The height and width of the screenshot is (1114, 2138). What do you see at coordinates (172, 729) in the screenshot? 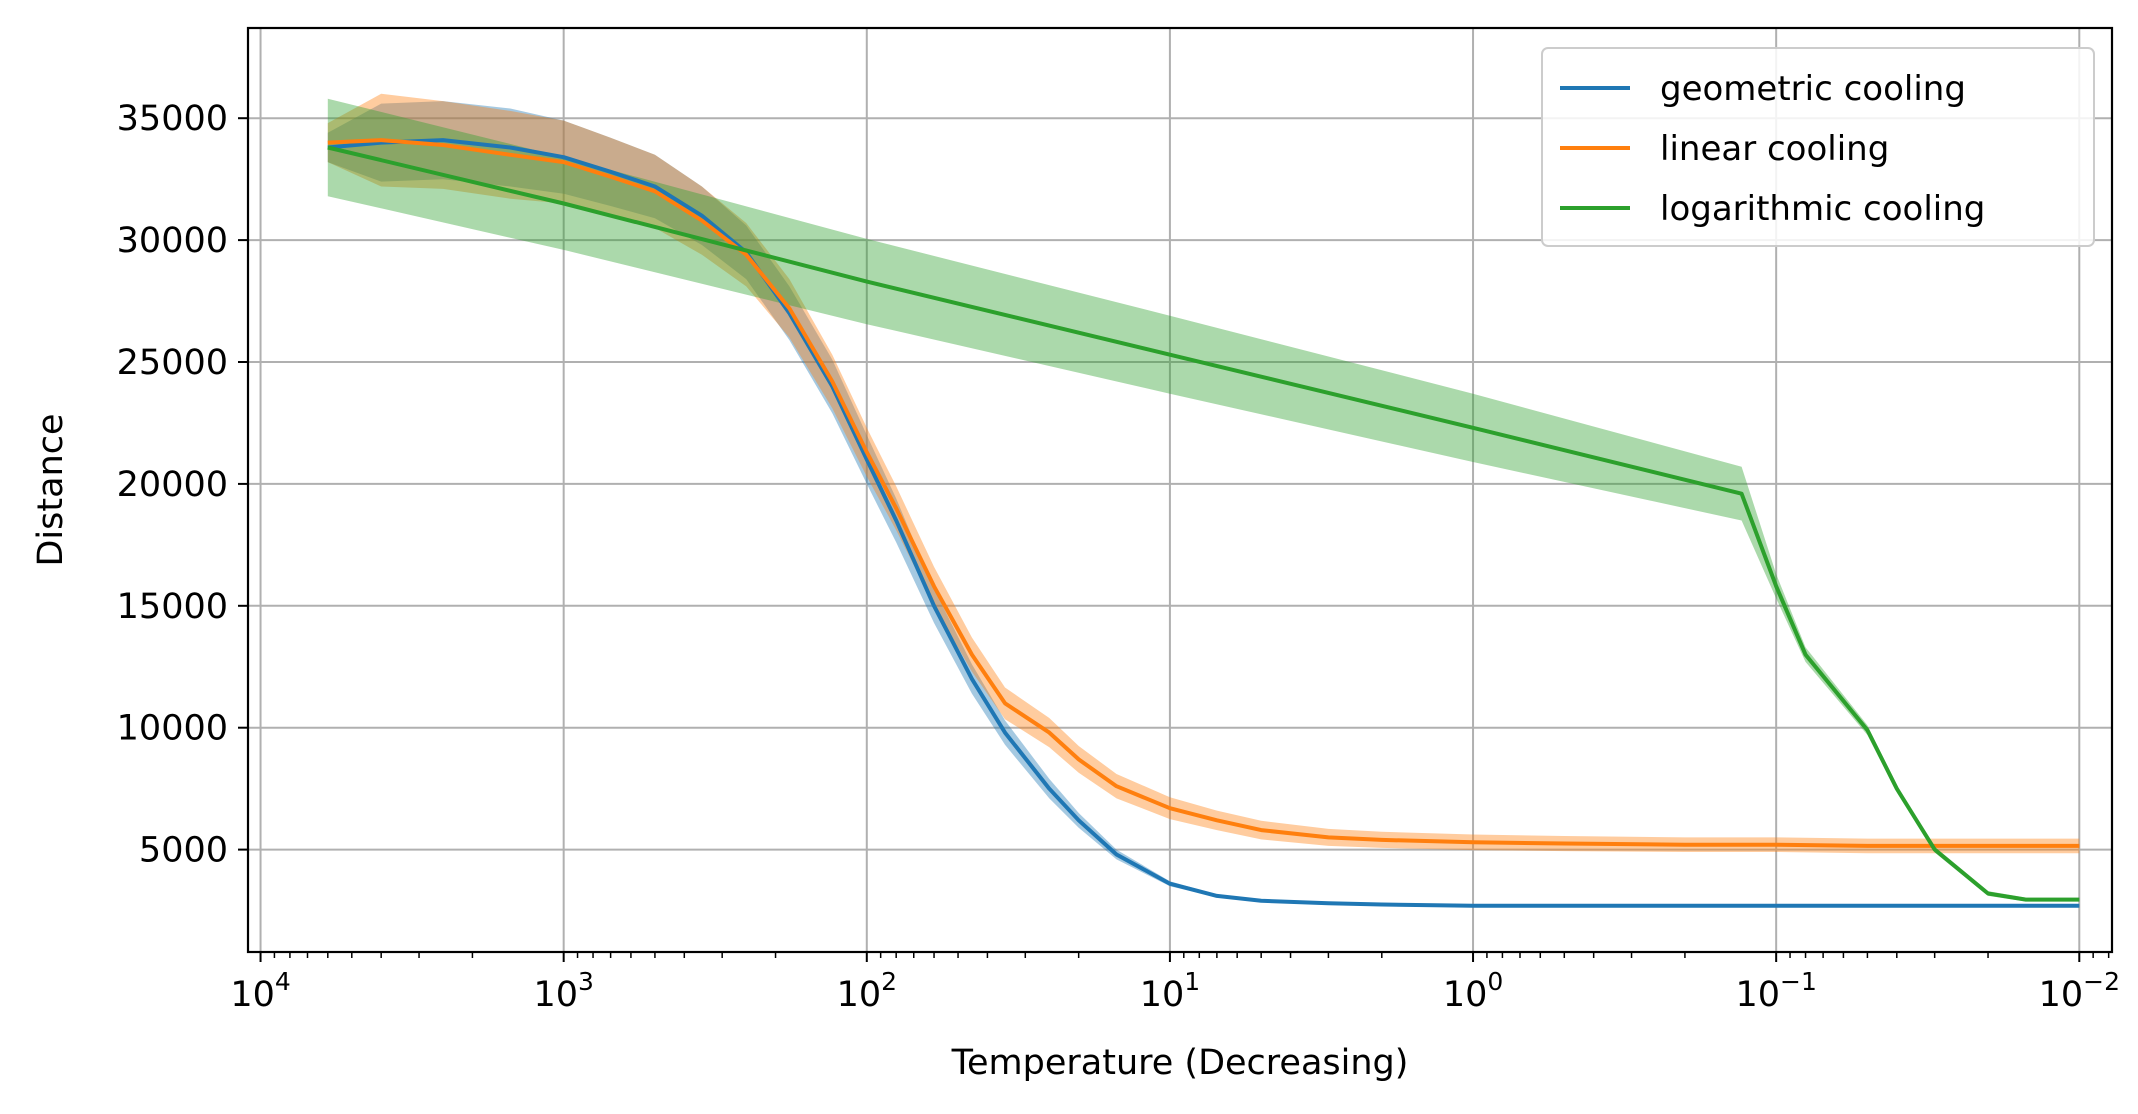
I see `y-tick-label: 10000` at bounding box center [172, 729].